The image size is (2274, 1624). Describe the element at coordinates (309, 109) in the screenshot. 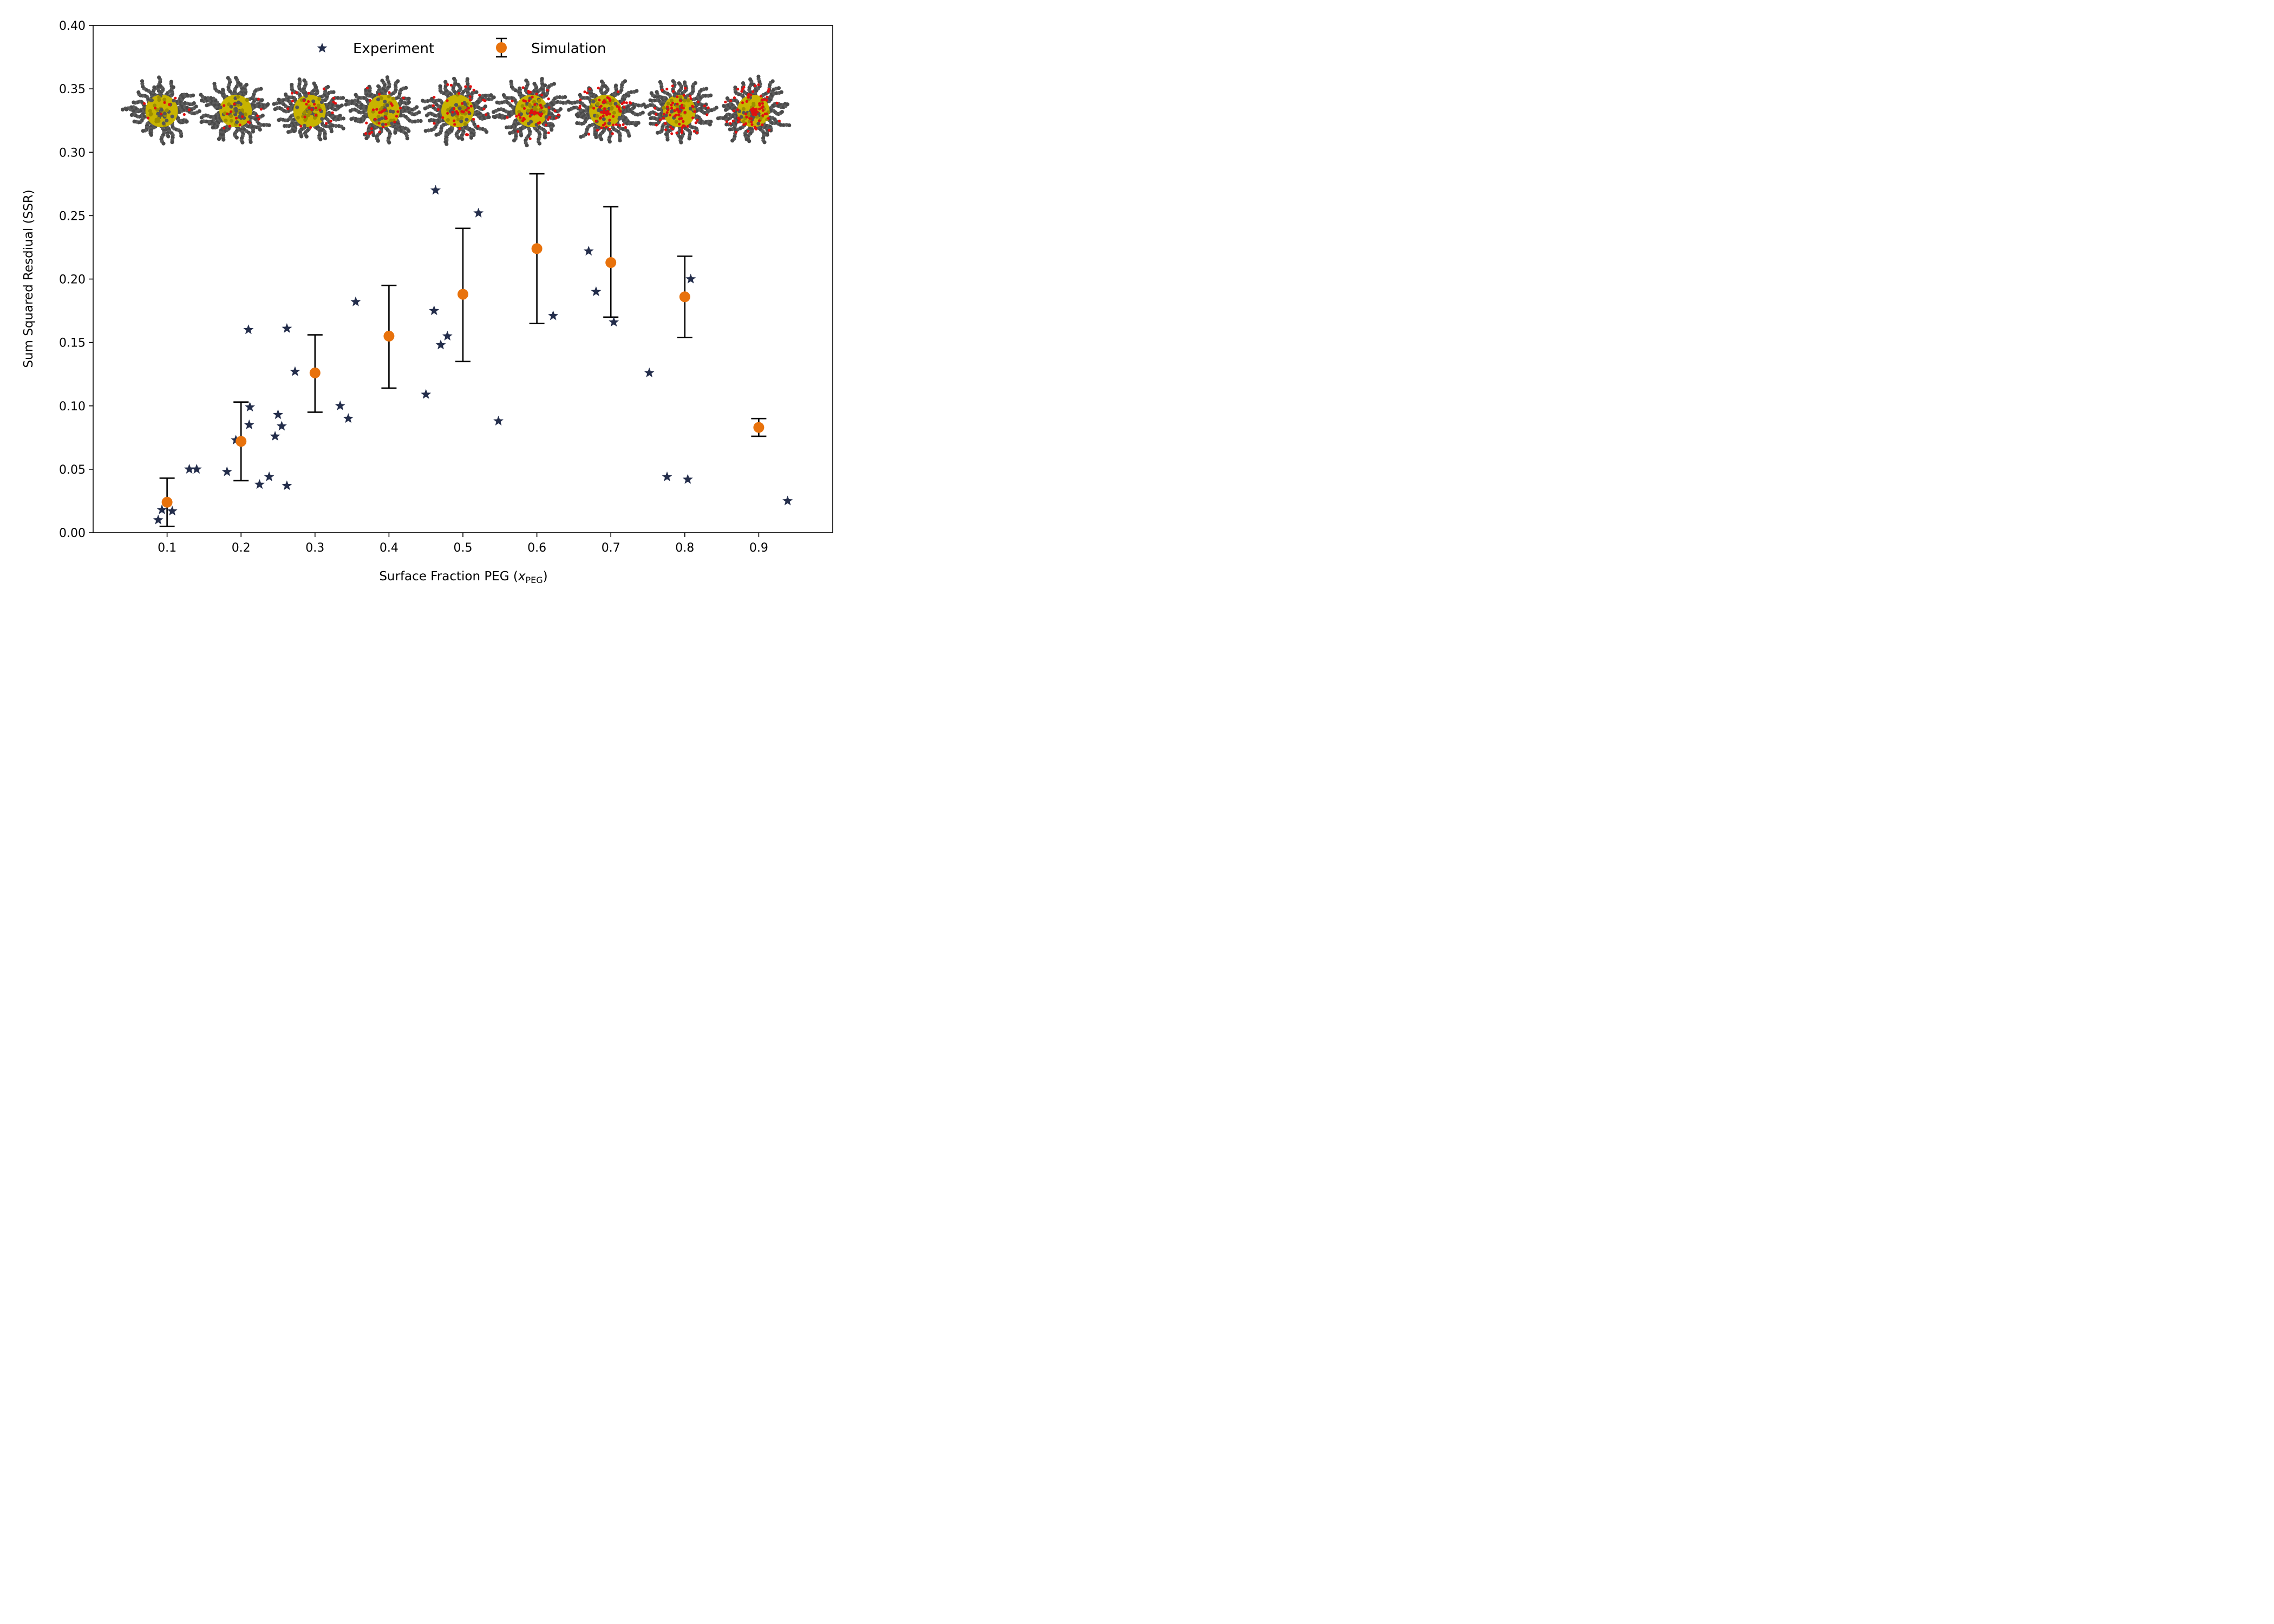

I see `micelle-snapshot` at that location.